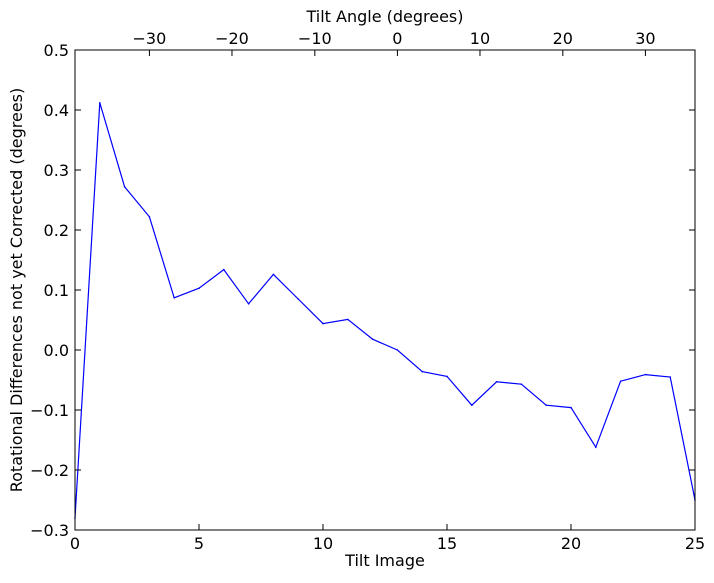 Image resolution: width=714 pixels, height=583 pixels. What do you see at coordinates (397, 38) in the screenshot?
I see `top-tick-label: 0` at bounding box center [397, 38].